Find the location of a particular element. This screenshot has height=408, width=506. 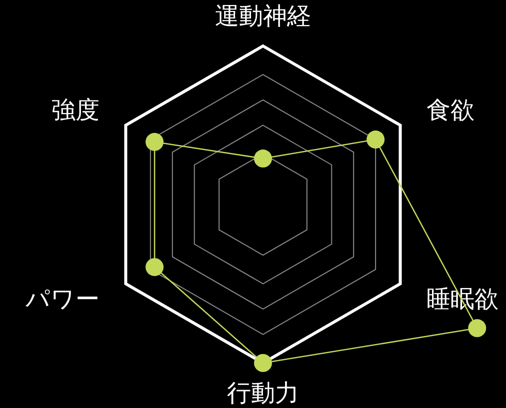

category-label: 食欲 is located at coordinates (450, 110).